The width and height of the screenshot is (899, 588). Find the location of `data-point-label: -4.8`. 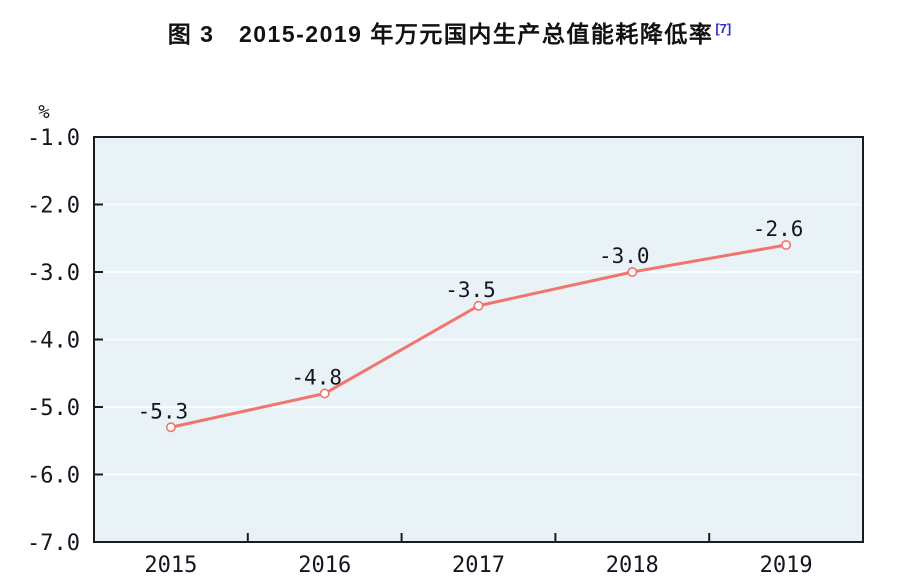

data-point-label: -4.8 is located at coordinates (316, 378).